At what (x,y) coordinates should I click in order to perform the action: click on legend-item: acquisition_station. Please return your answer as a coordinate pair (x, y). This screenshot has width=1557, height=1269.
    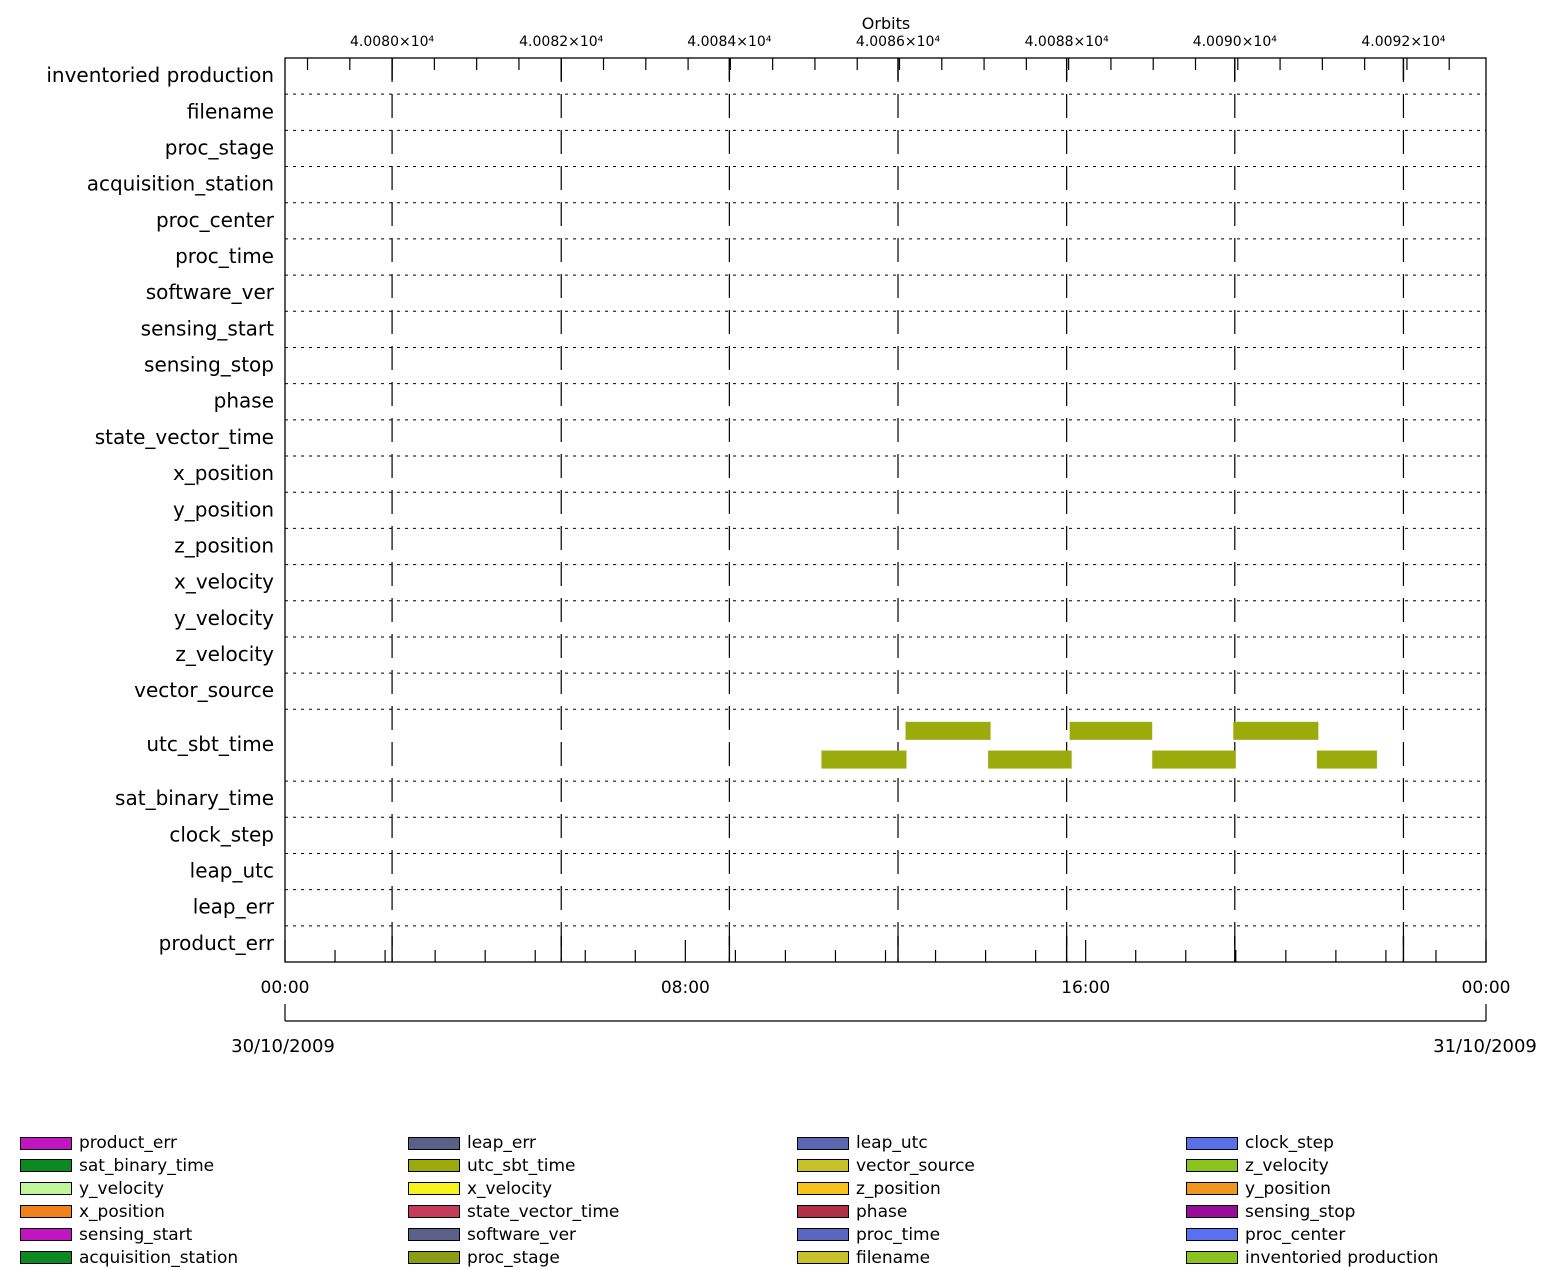
    Looking at the image, I should click on (129, 1258).